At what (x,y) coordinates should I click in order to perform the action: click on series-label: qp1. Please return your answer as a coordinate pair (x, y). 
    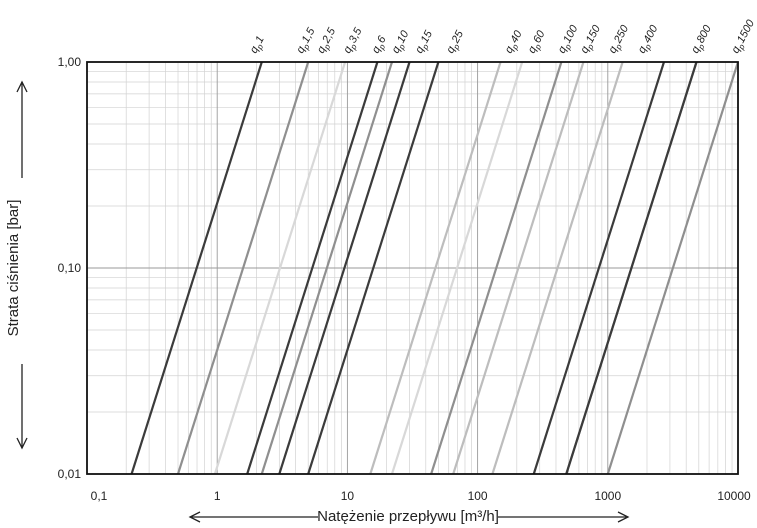
    Looking at the image, I should click on (258, 45).